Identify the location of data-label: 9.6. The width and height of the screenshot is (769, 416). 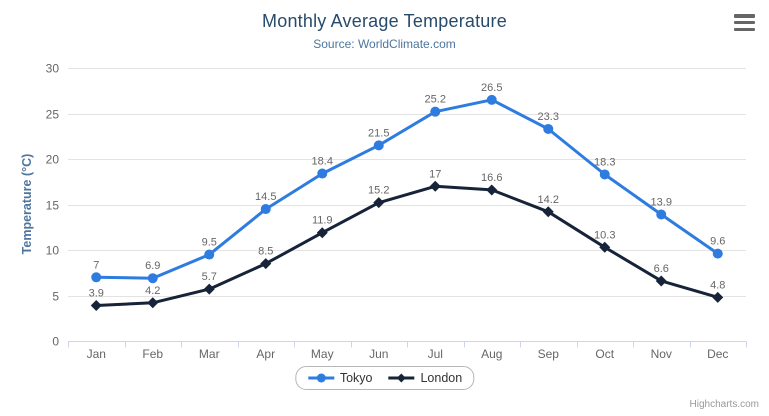
(717, 242).